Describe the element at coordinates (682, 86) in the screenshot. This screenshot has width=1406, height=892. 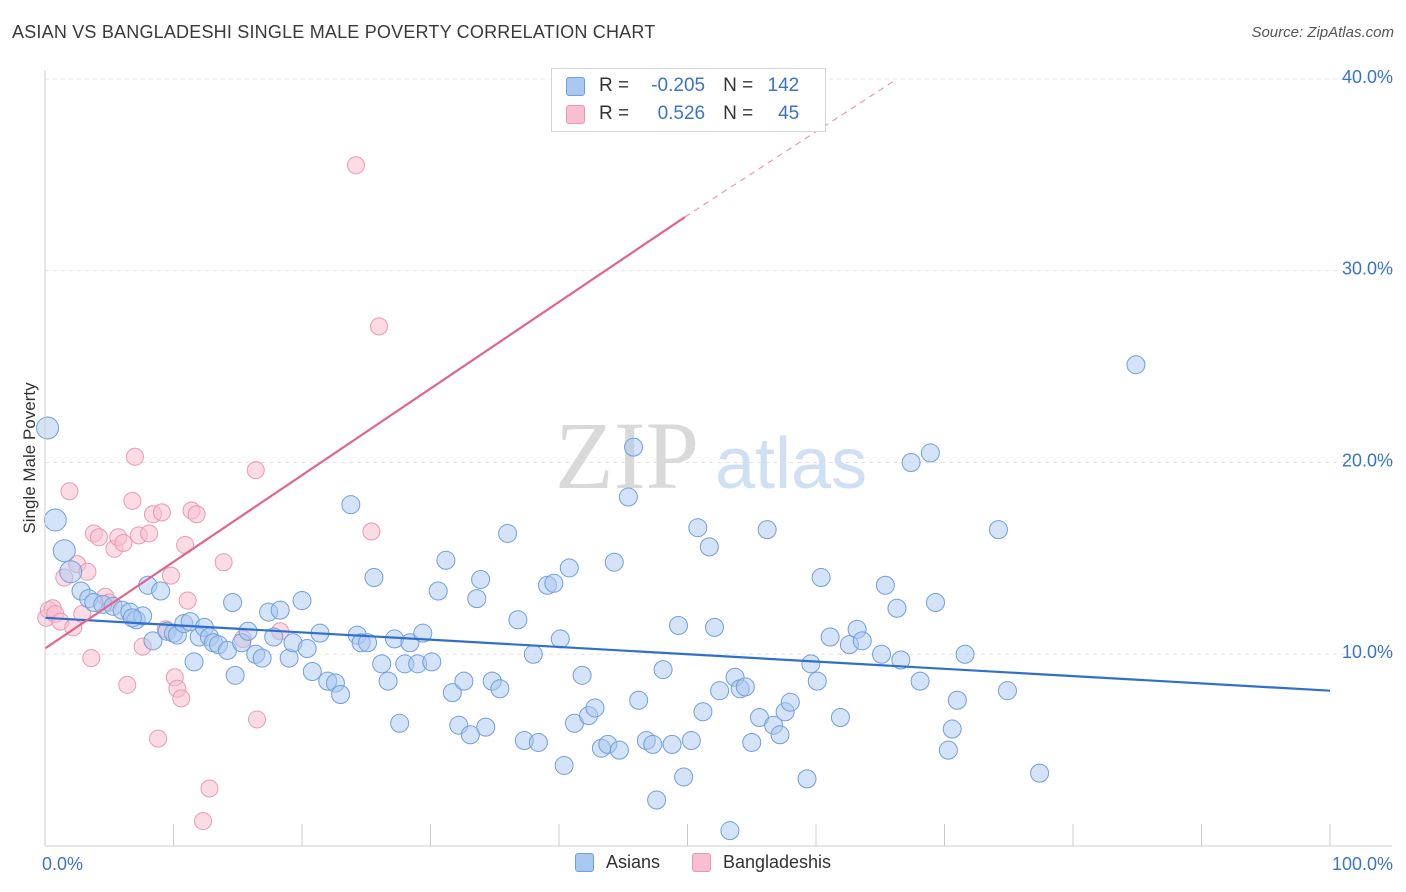
I see `legend-row-asians: R = -0.205 N = 142` at that location.